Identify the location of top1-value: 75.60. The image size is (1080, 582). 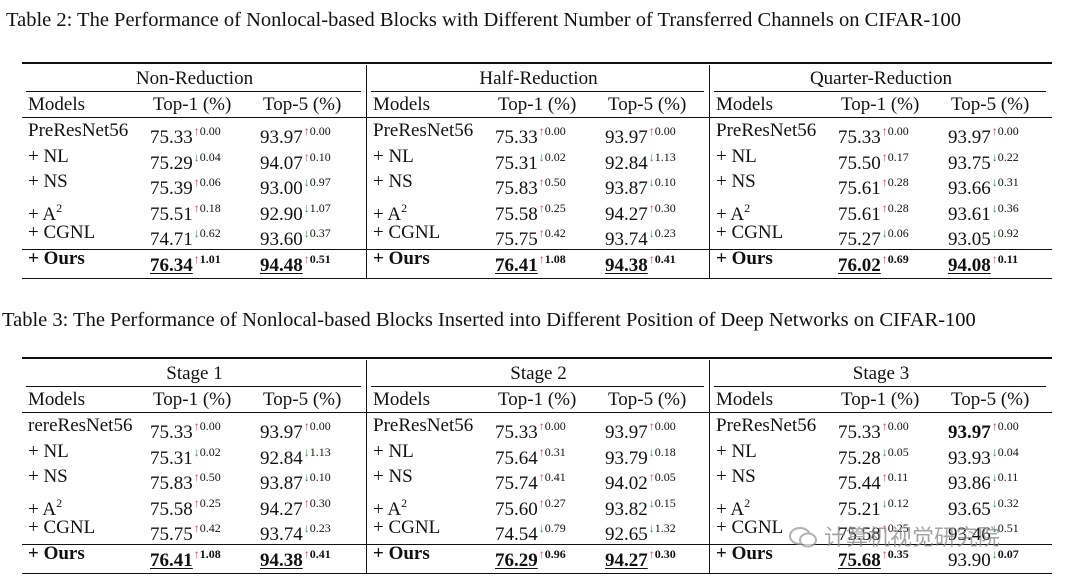
(516, 509).